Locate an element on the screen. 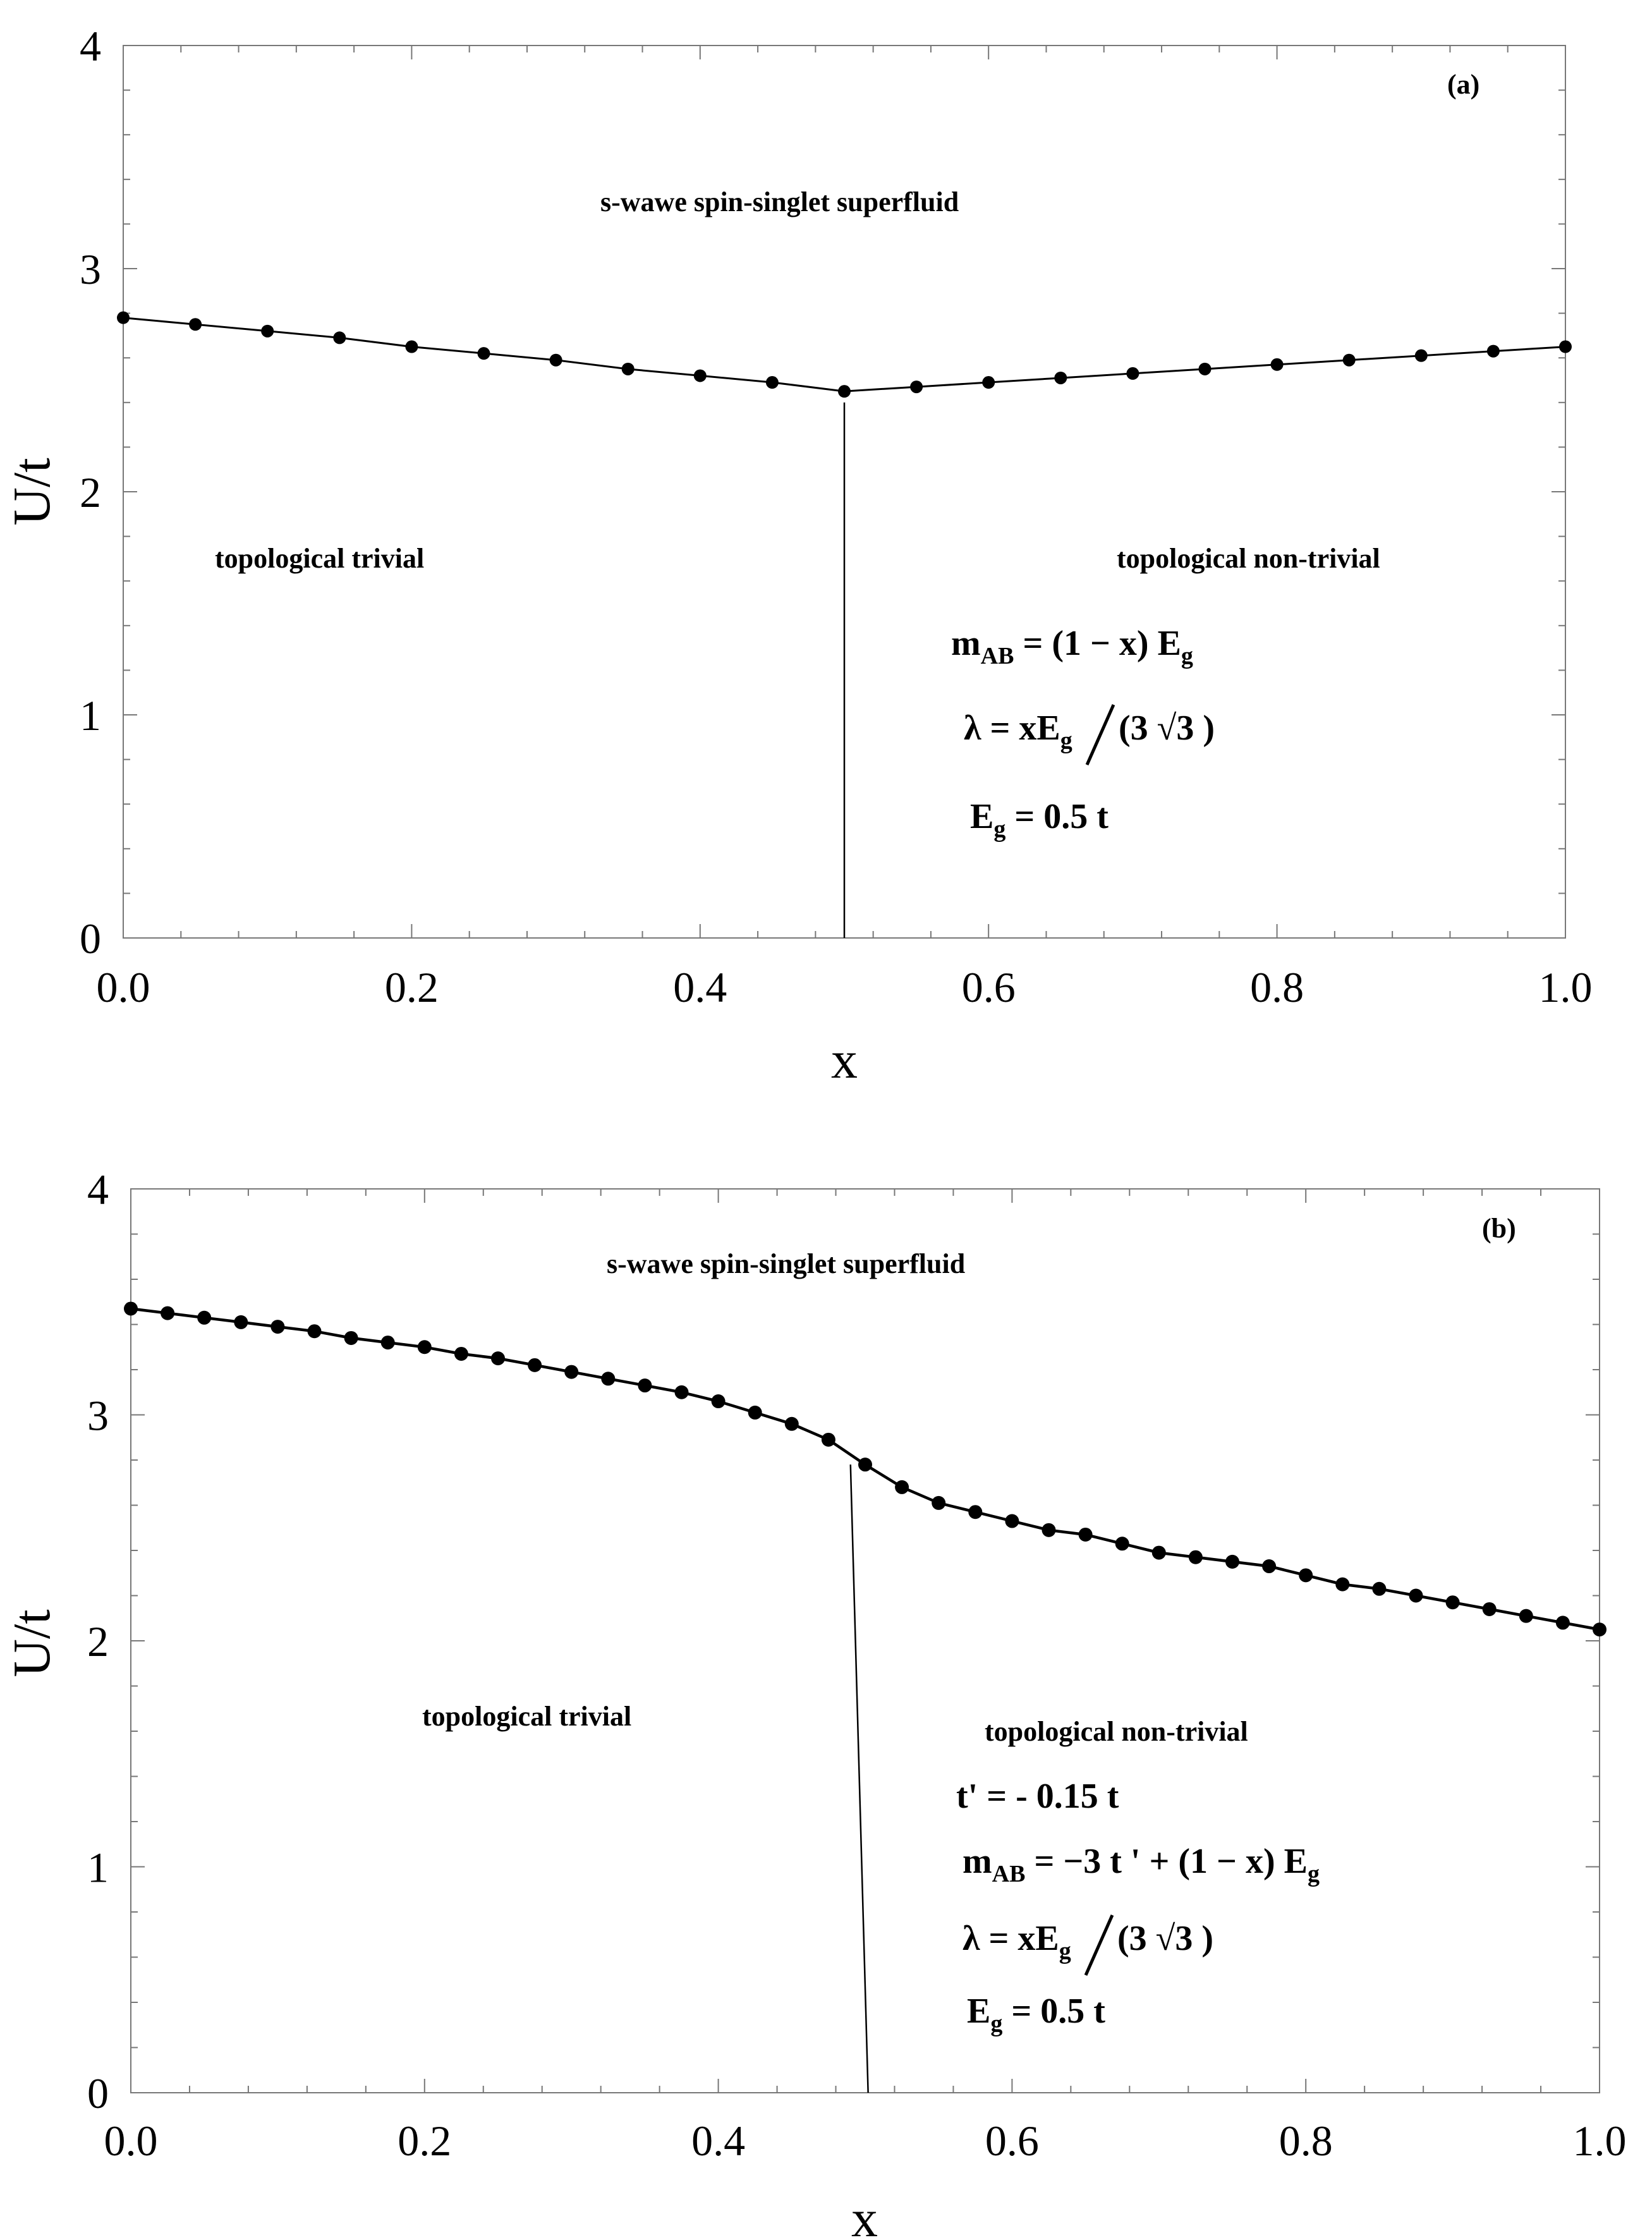 Image resolution: width=1652 pixels, height=2240 pixels. phase-label-superfluid-a: s-wawe spin-singlet superfluid is located at coordinates (780, 201).